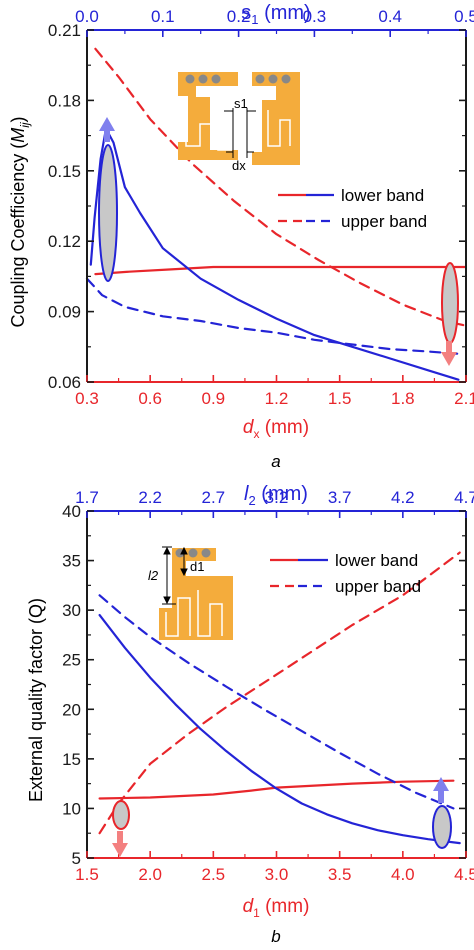 The width and height of the screenshot is (474, 950). What do you see at coordinates (71, 759) in the screenshot?
I see `panel-b-y-tick-label: 15` at bounding box center [71, 759].